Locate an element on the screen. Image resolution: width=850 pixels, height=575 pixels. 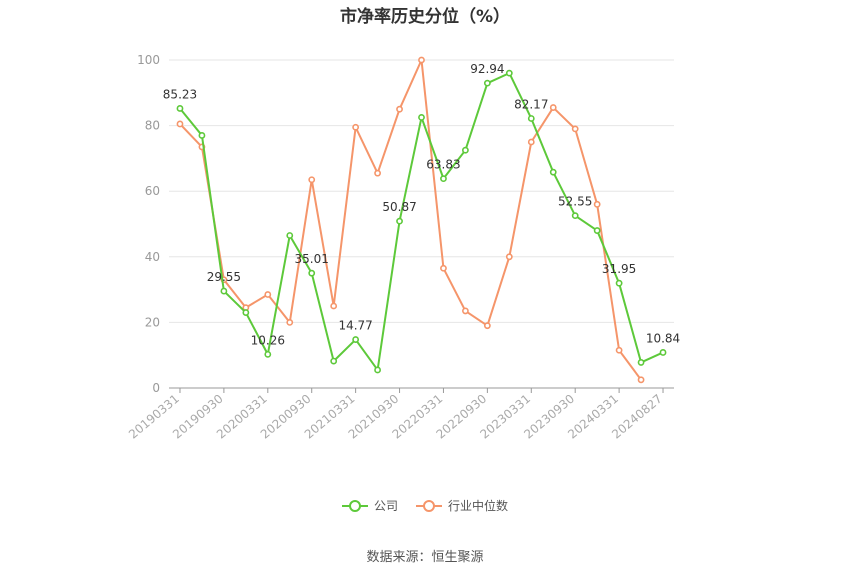
legend-industry-median-swatch-icon is located at coordinates (429, 506).